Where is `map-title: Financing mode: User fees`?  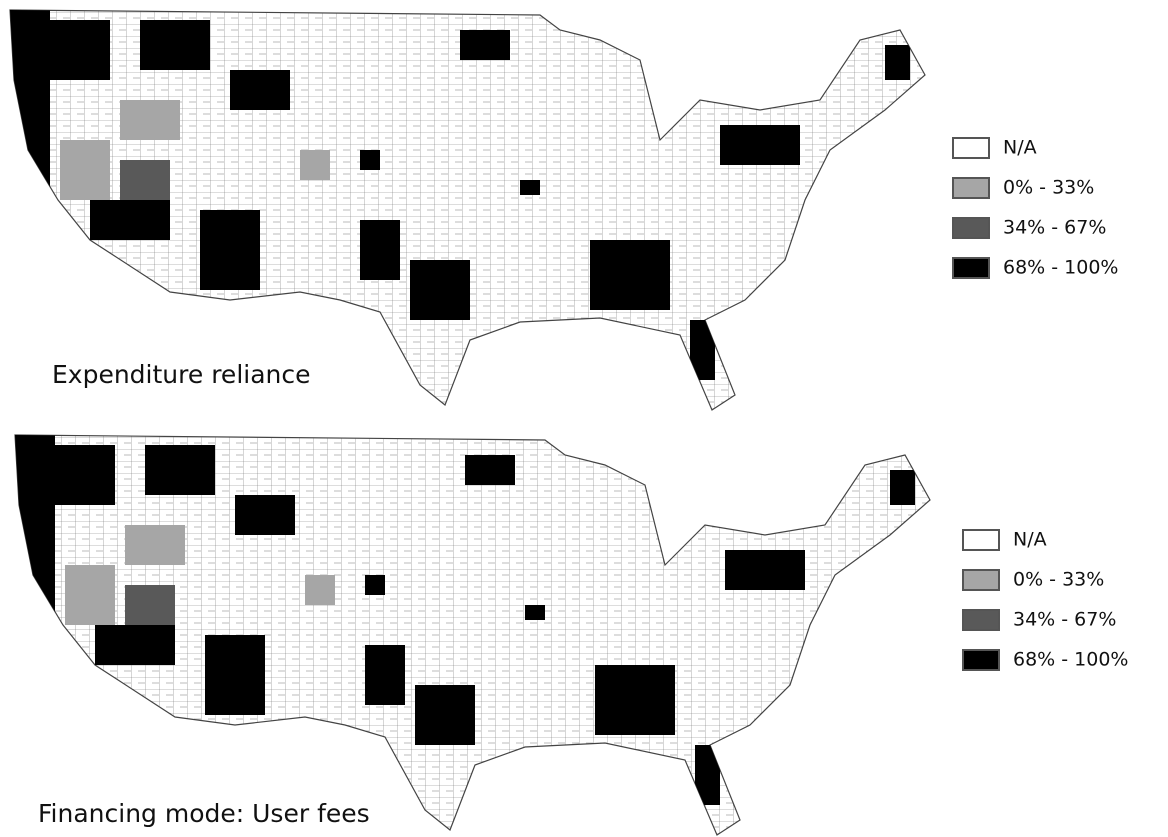
map-title: Financing mode: User fees is located at coordinates (204, 813).